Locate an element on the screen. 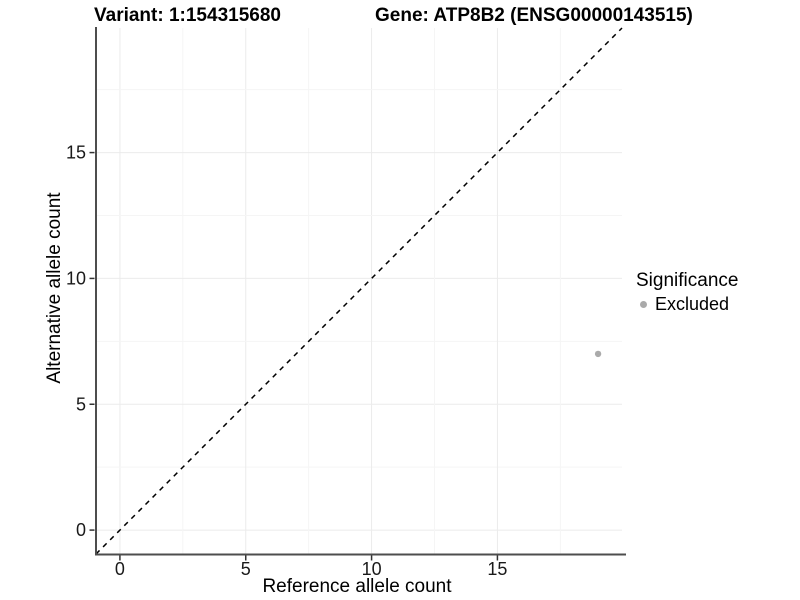  x-tick-label: 0 is located at coordinates (120, 569).